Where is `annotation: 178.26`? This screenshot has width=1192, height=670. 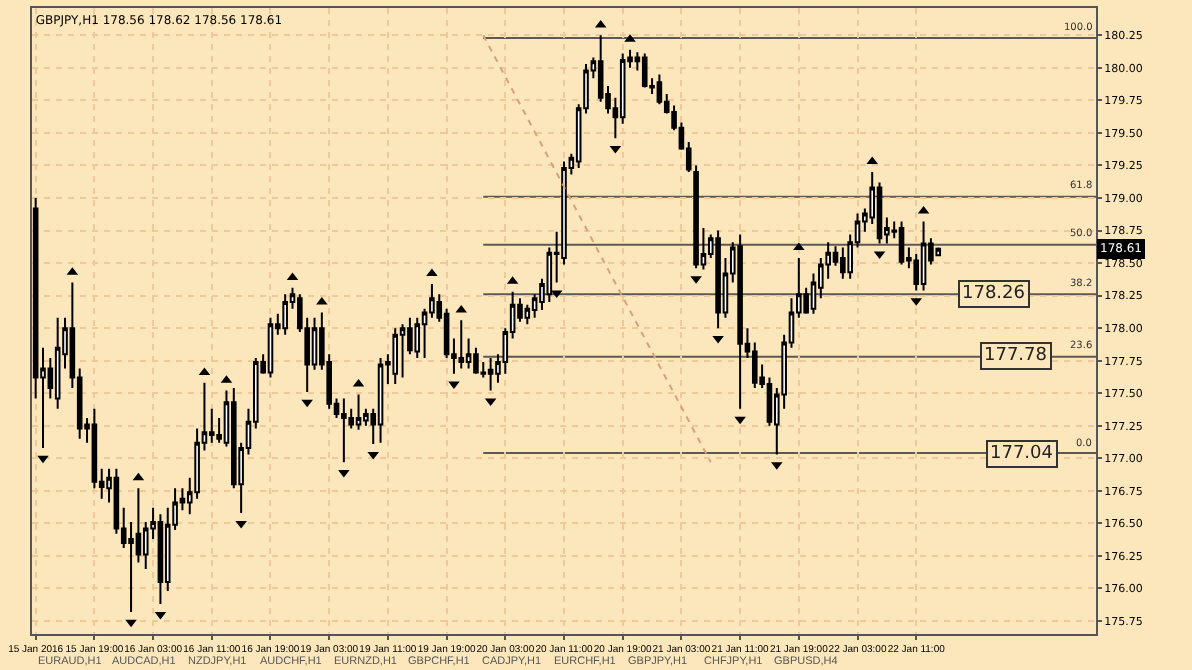
annotation: 178.26 is located at coordinates (994, 294).